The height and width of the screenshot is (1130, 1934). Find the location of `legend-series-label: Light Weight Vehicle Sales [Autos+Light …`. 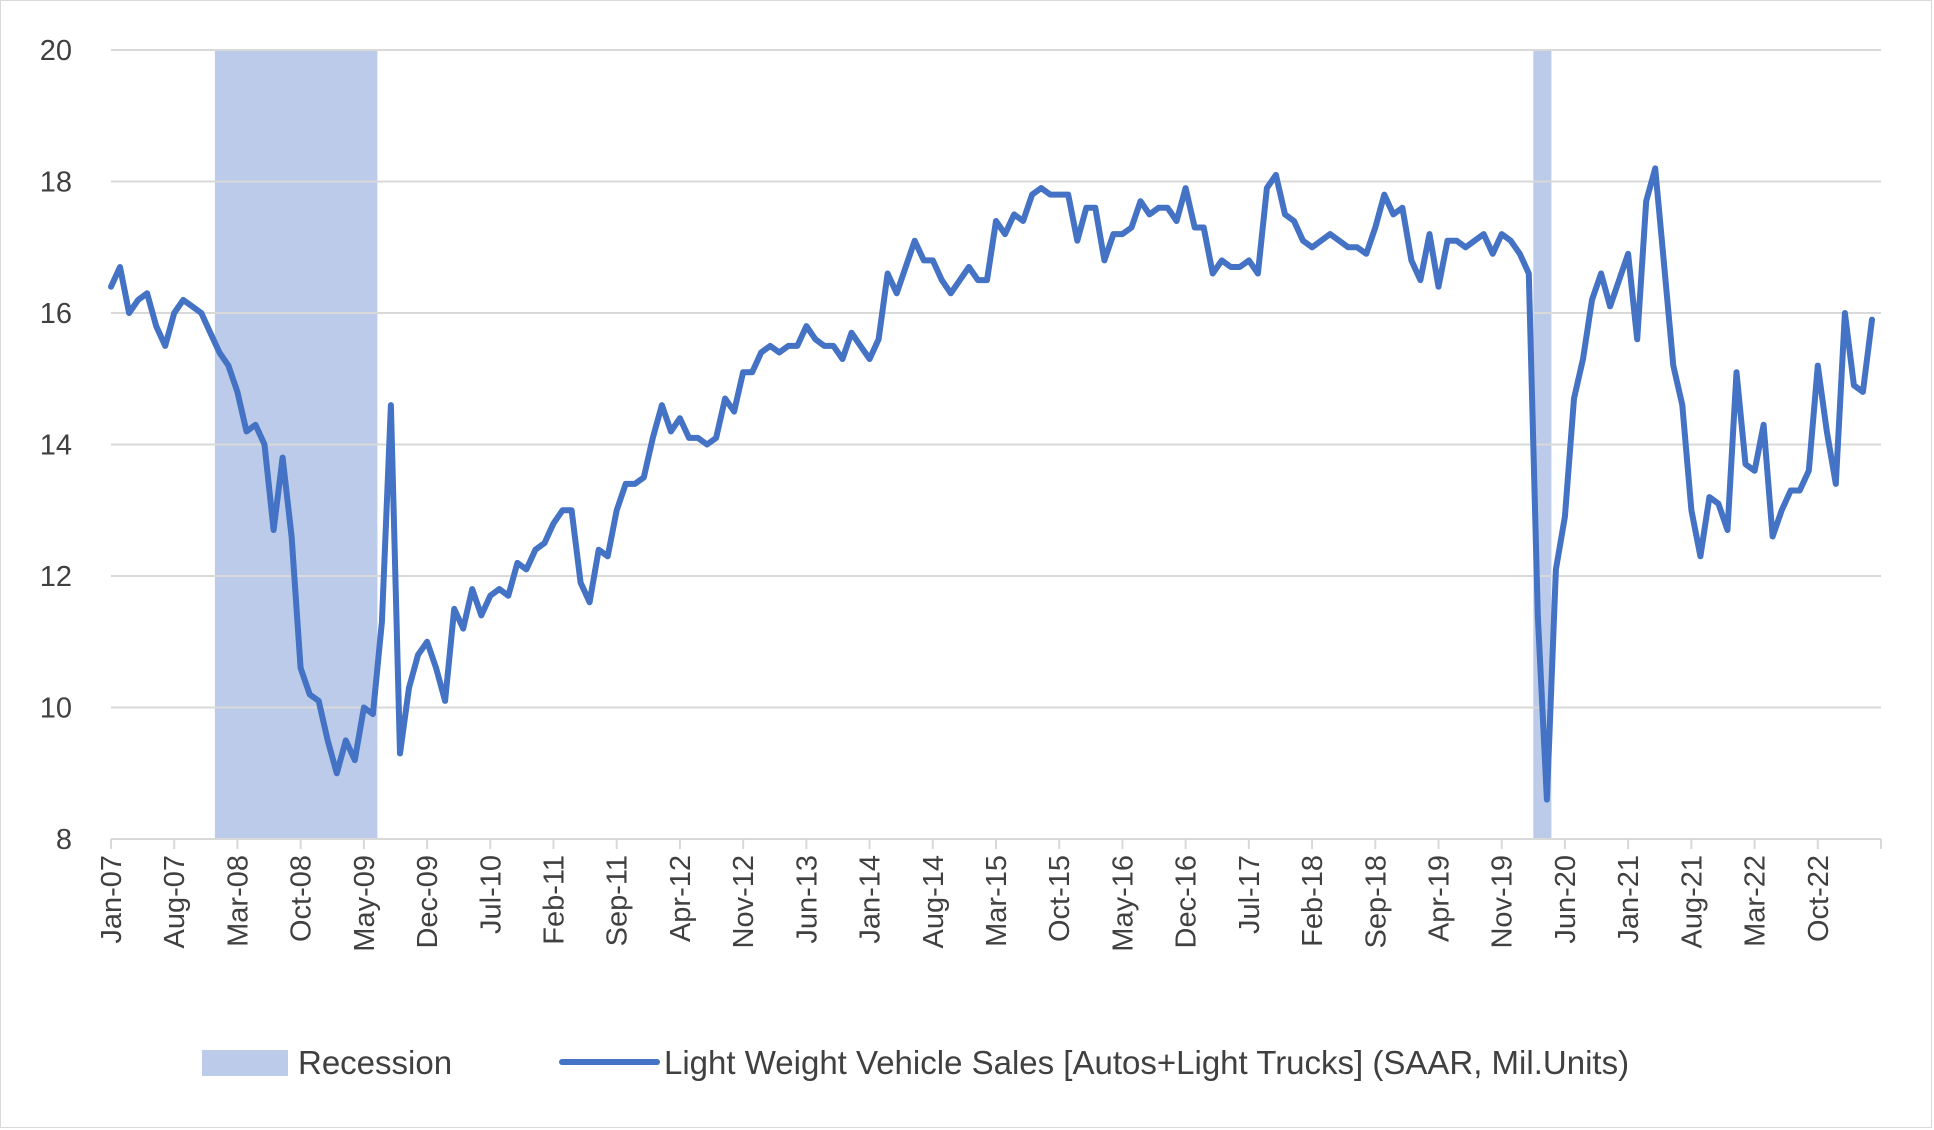

legend-series-label: Light Weight Vehicle Sales [Autos+Light … is located at coordinates (1146, 1062).